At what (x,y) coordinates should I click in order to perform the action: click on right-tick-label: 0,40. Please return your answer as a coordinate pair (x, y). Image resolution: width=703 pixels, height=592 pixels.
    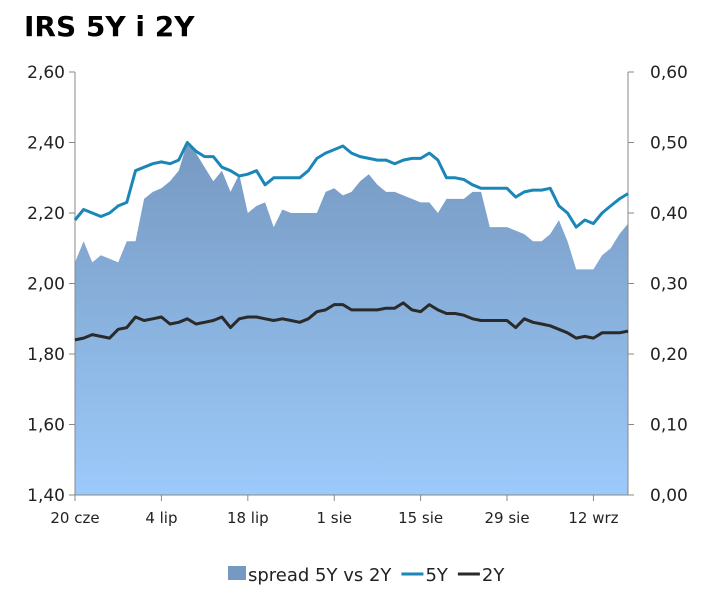
    Looking at the image, I should click on (669, 214).